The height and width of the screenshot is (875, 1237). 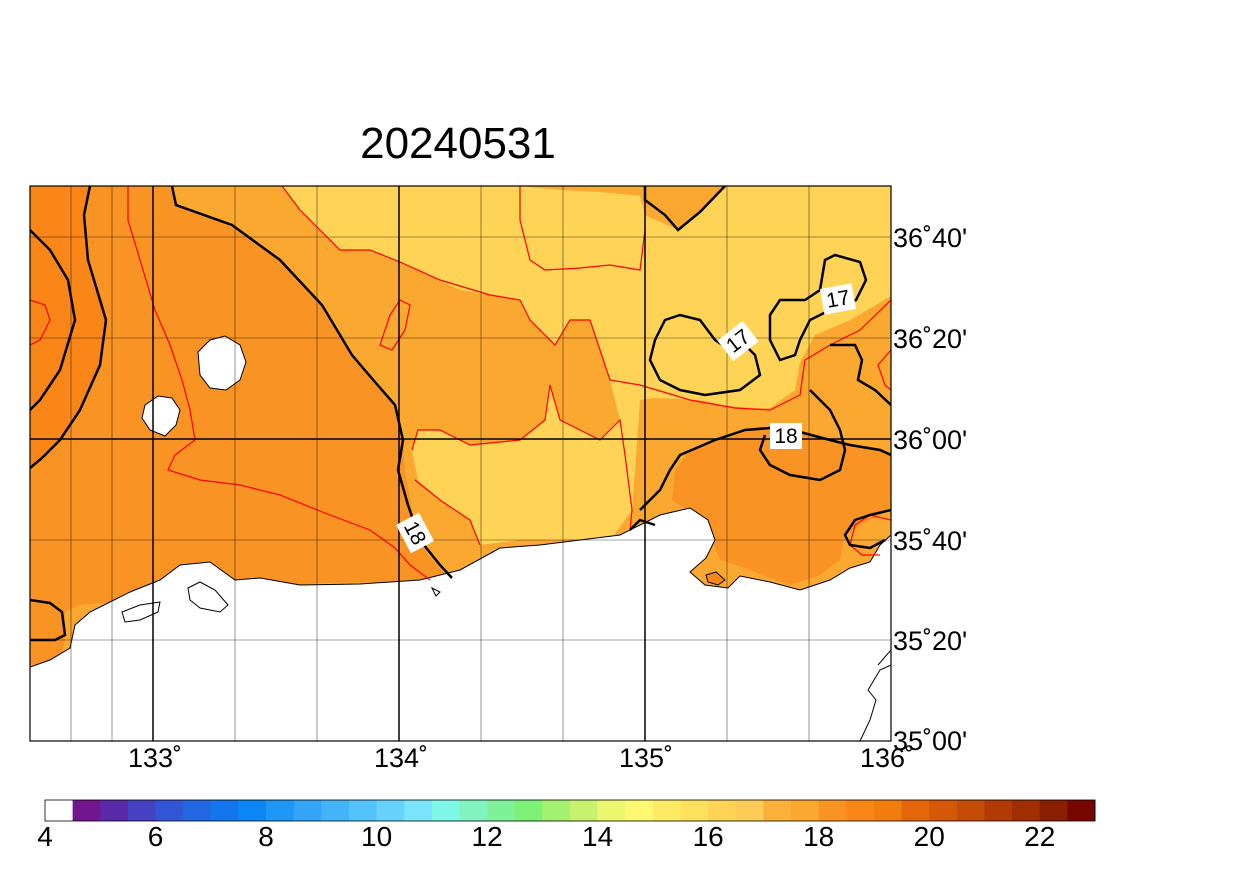 I want to click on colorbar-label: 4, so click(x=45, y=836).